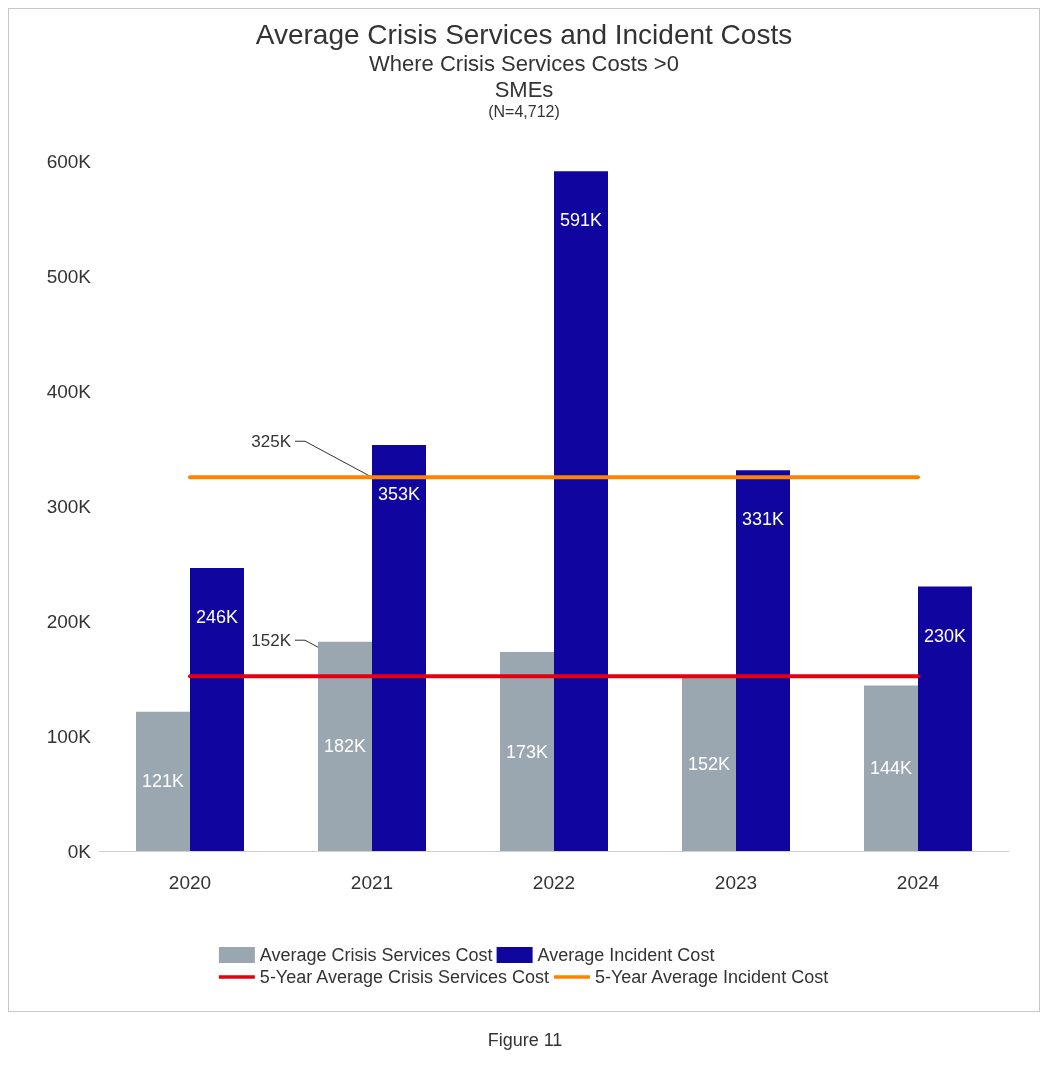 The height and width of the screenshot is (1085, 1050). Describe the element at coordinates (918, 882) in the screenshot. I see `x-tick-label: 2024` at that location.